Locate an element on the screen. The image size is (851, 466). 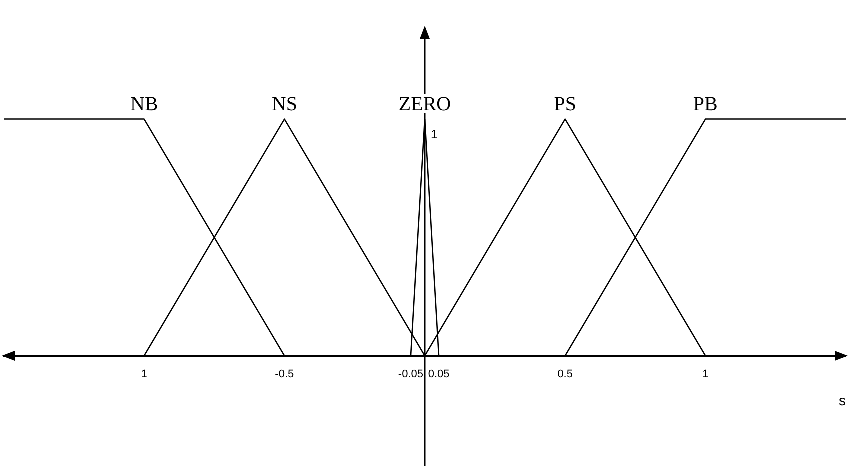
x-tick-label: -0.05 is located at coordinates (411, 374).